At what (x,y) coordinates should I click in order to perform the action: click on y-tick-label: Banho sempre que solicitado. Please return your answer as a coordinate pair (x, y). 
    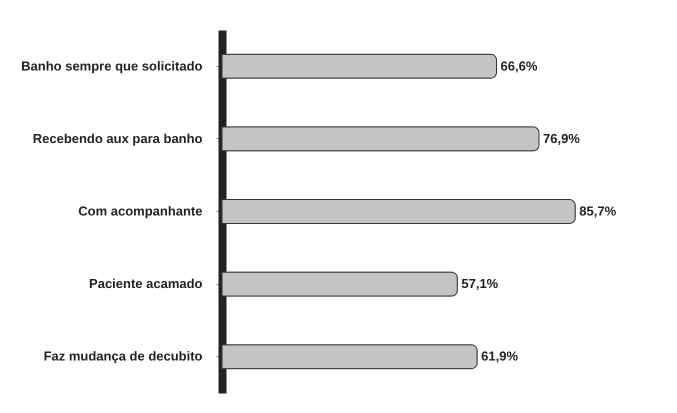
    Looking at the image, I should click on (112, 66).